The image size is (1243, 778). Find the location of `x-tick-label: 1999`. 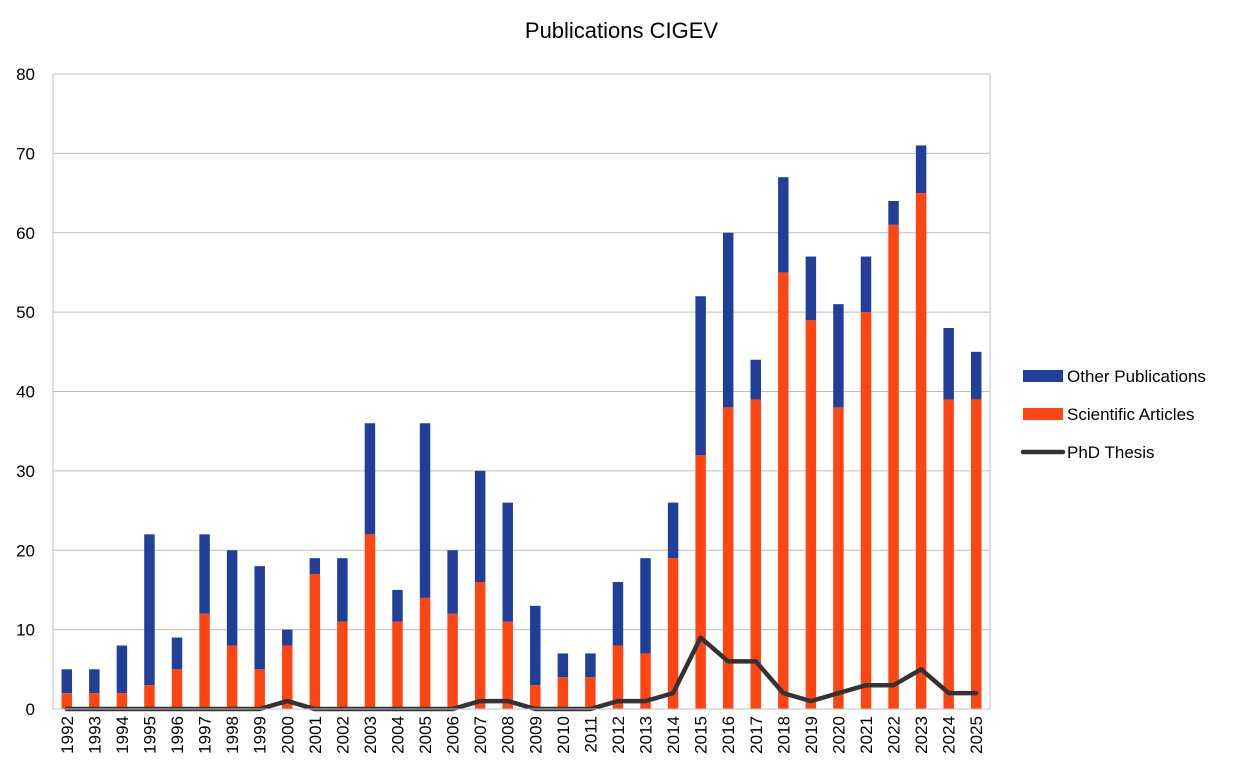

x-tick-label: 1999 is located at coordinates (260, 735).